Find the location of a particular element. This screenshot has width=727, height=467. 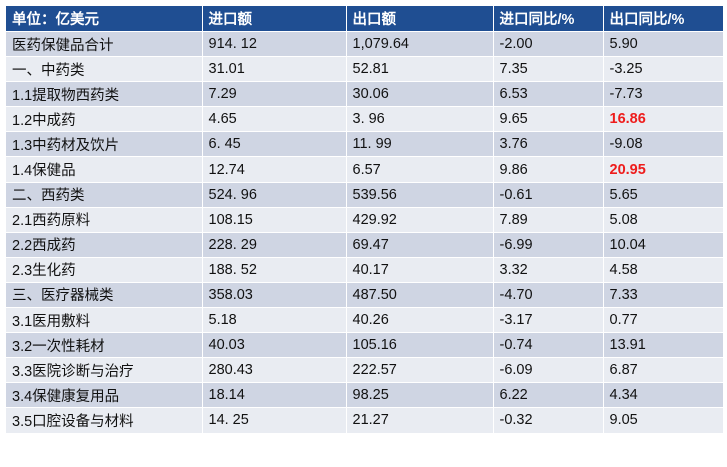

export-cell: 52.81 is located at coordinates (420, 69).